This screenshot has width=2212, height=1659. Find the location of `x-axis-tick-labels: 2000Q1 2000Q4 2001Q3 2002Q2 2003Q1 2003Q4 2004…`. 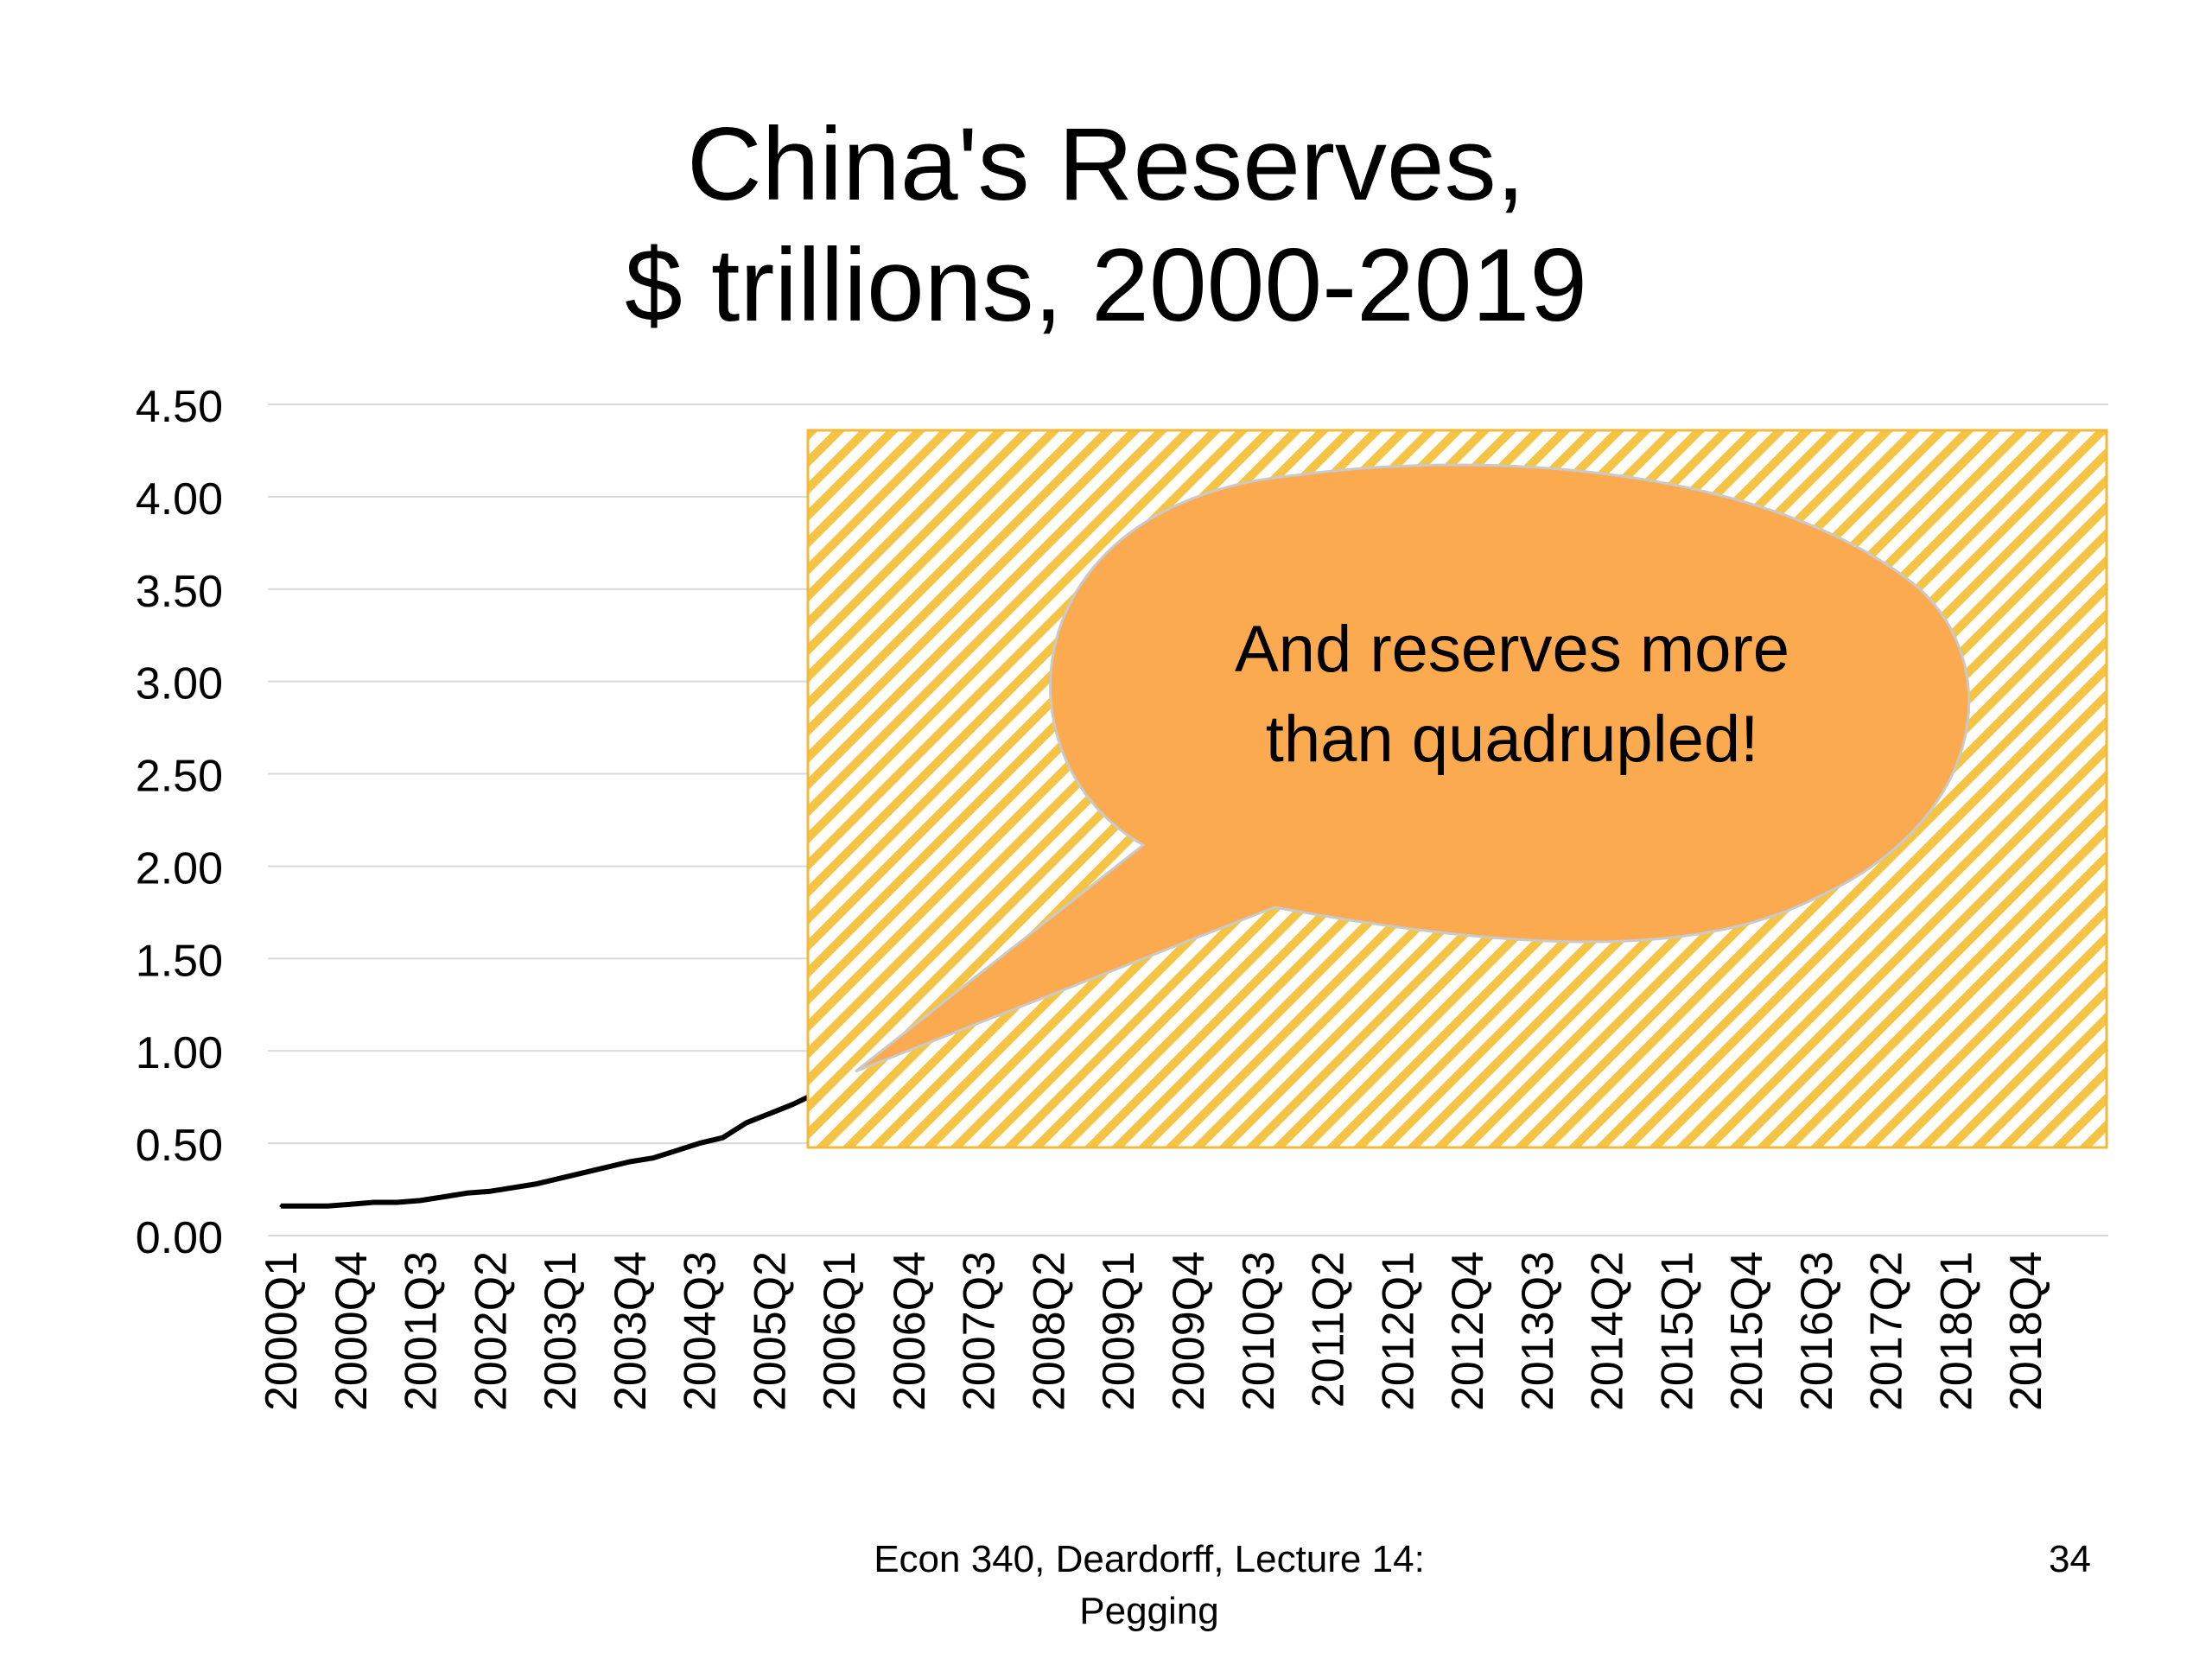

x-axis-tick-labels: 2000Q1 2000Q4 2001Q3 2002Q2 2003Q1 2003Q4 2004… is located at coordinates (1154, 1331).